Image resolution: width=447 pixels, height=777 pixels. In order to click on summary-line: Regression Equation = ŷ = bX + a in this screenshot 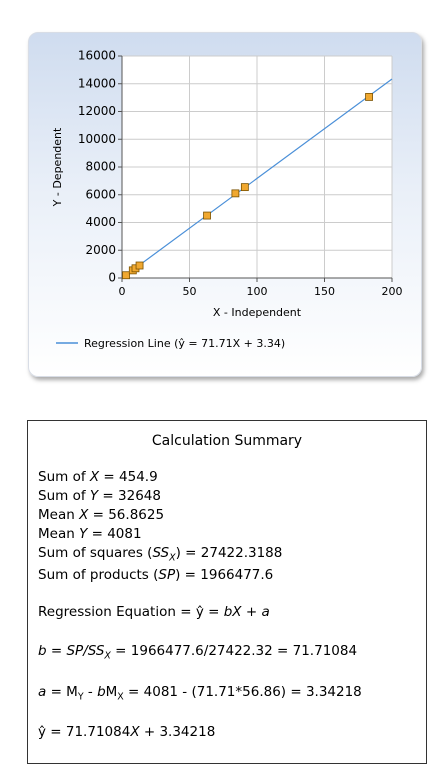, I will do `click(154, 612)`.